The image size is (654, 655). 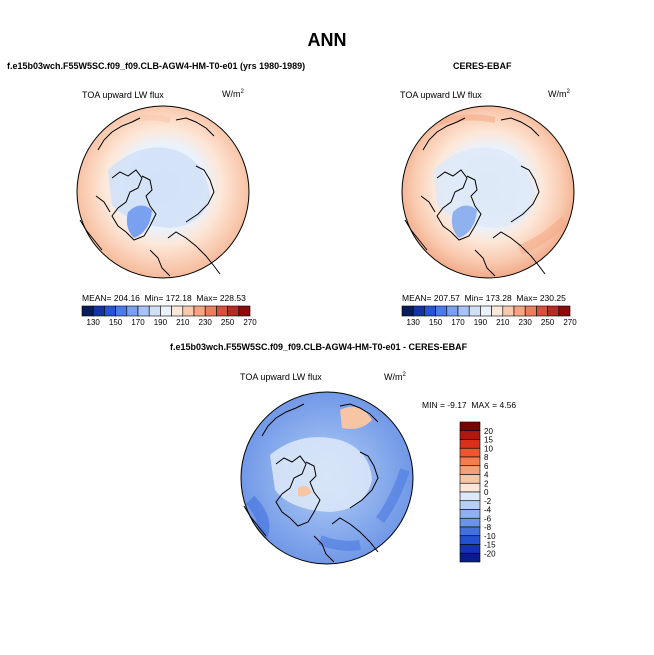 What do you see at coordinates (488, 431) in the screenshot?
I see `colorbar-tick-label: 20` at bounding box center [488, 431].